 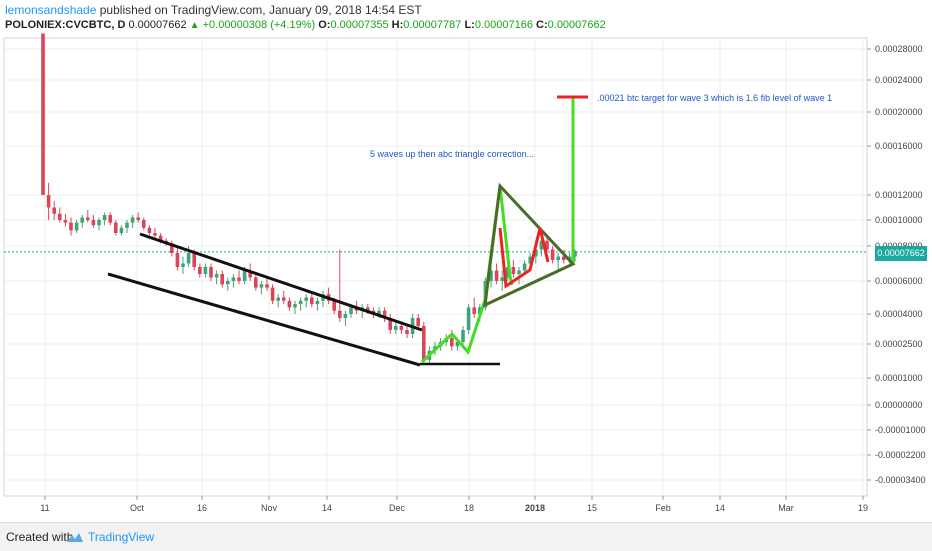 What do you see at coordinates (121, 537) in the screenshot?
I see `tradingview-link: TradingView` at bounding box center [121, 537].